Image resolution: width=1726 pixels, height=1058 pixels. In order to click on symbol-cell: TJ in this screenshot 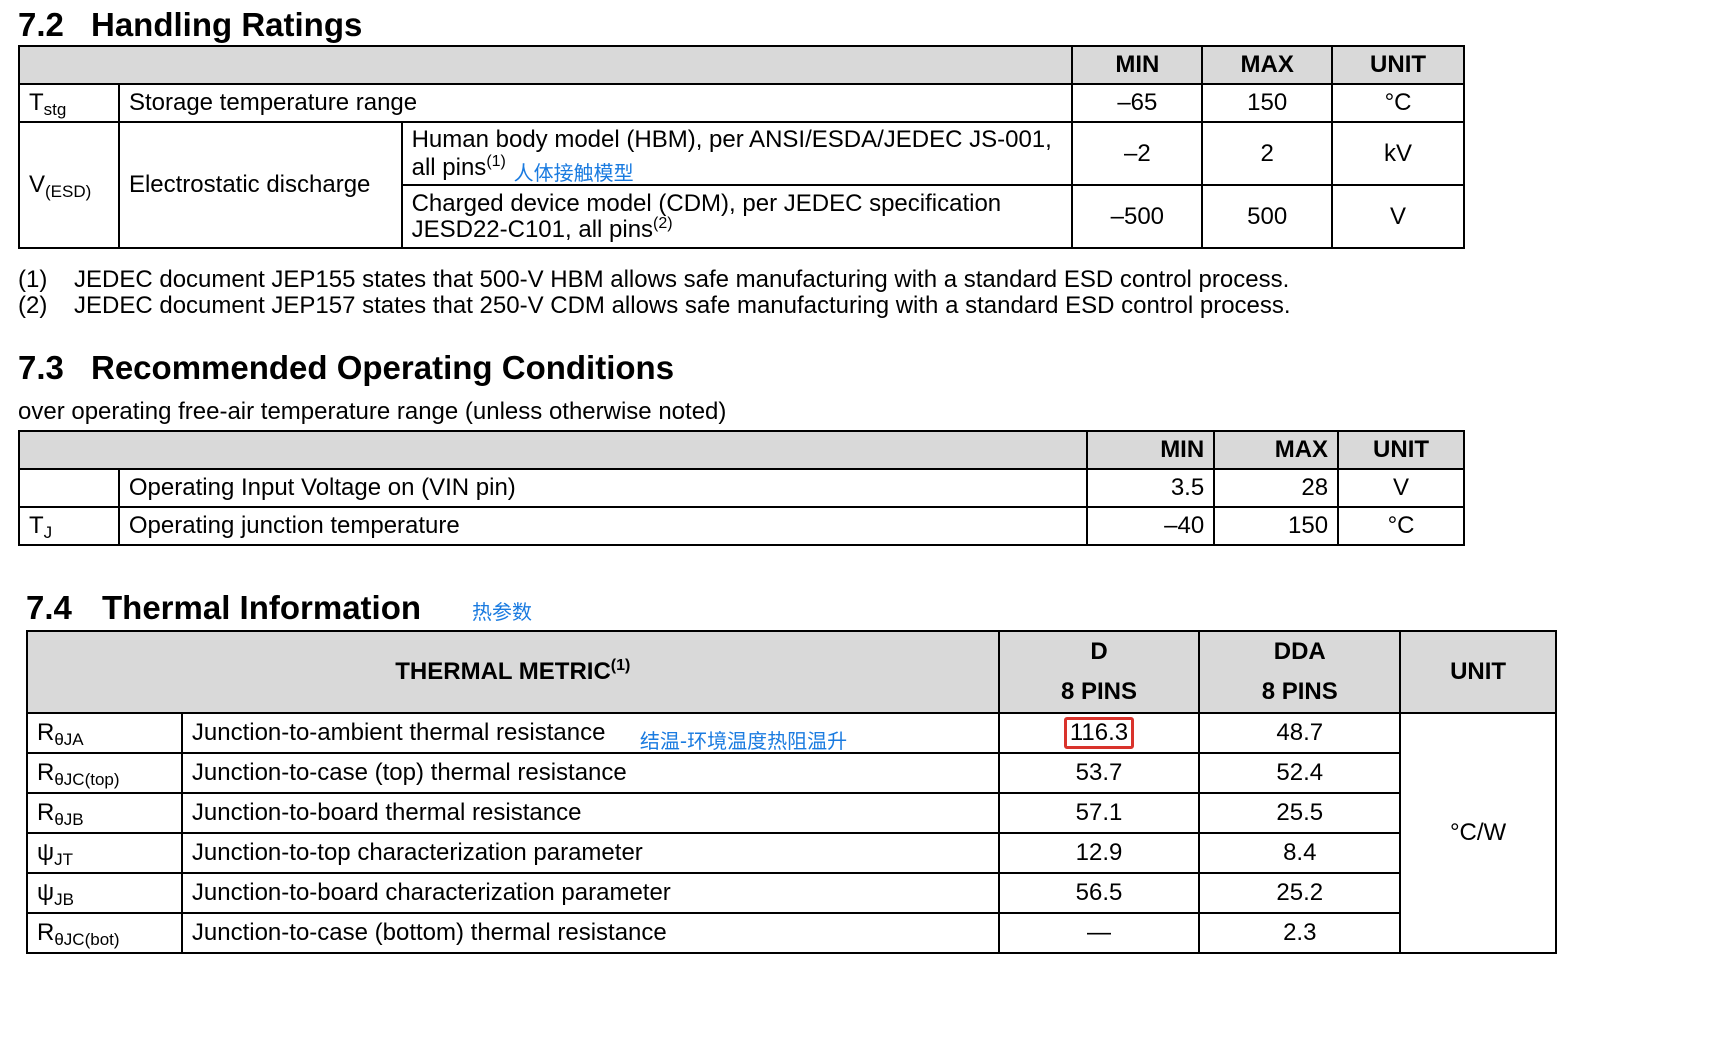, I will do `click(69, 526)`.